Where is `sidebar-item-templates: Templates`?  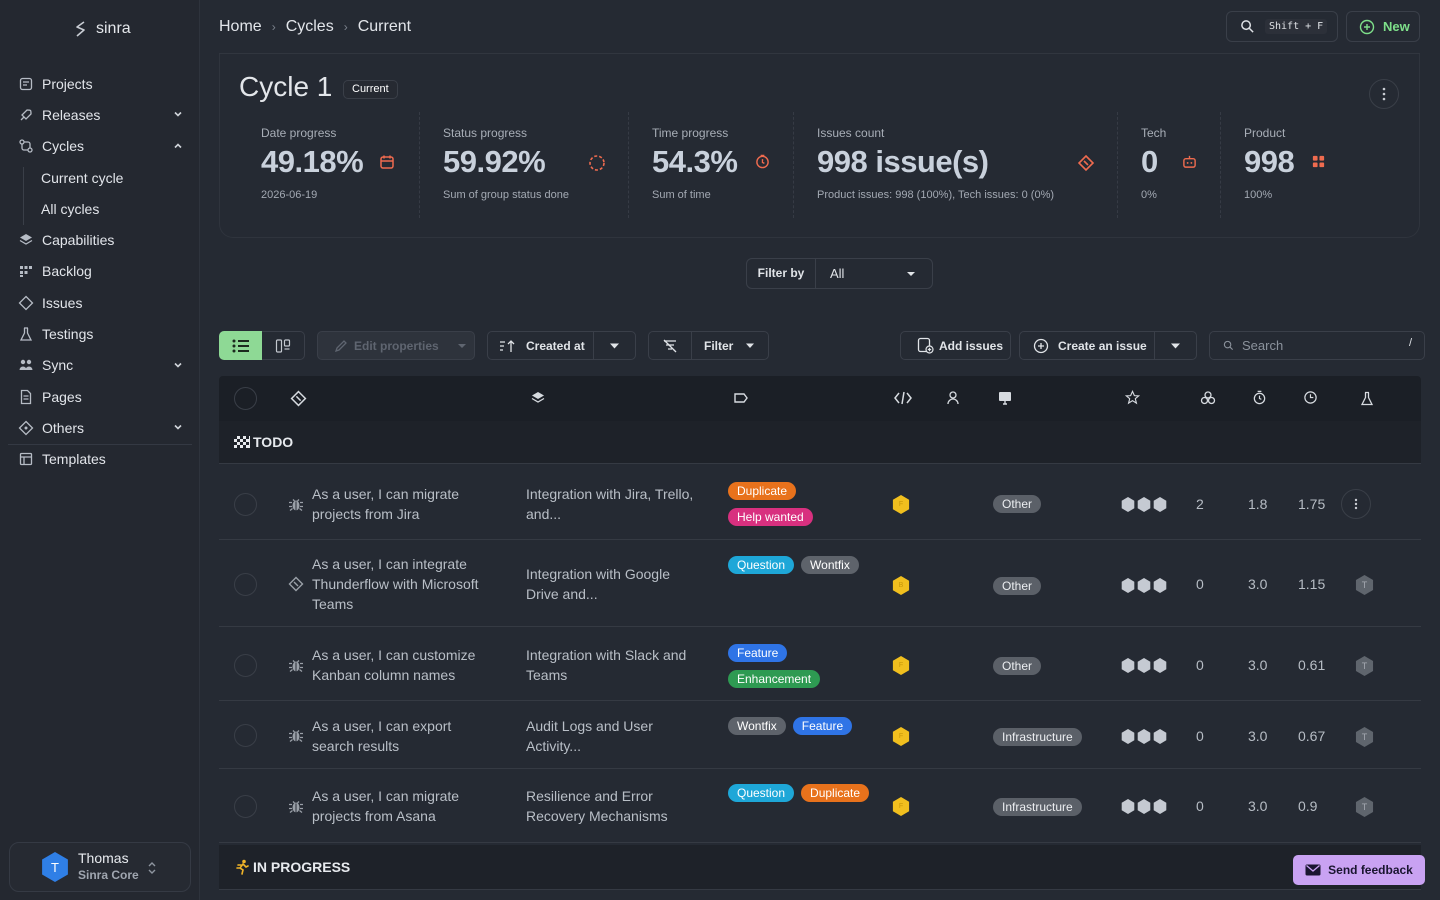
sidebar-item-templates: Templates is located at coordinates (100, 459).